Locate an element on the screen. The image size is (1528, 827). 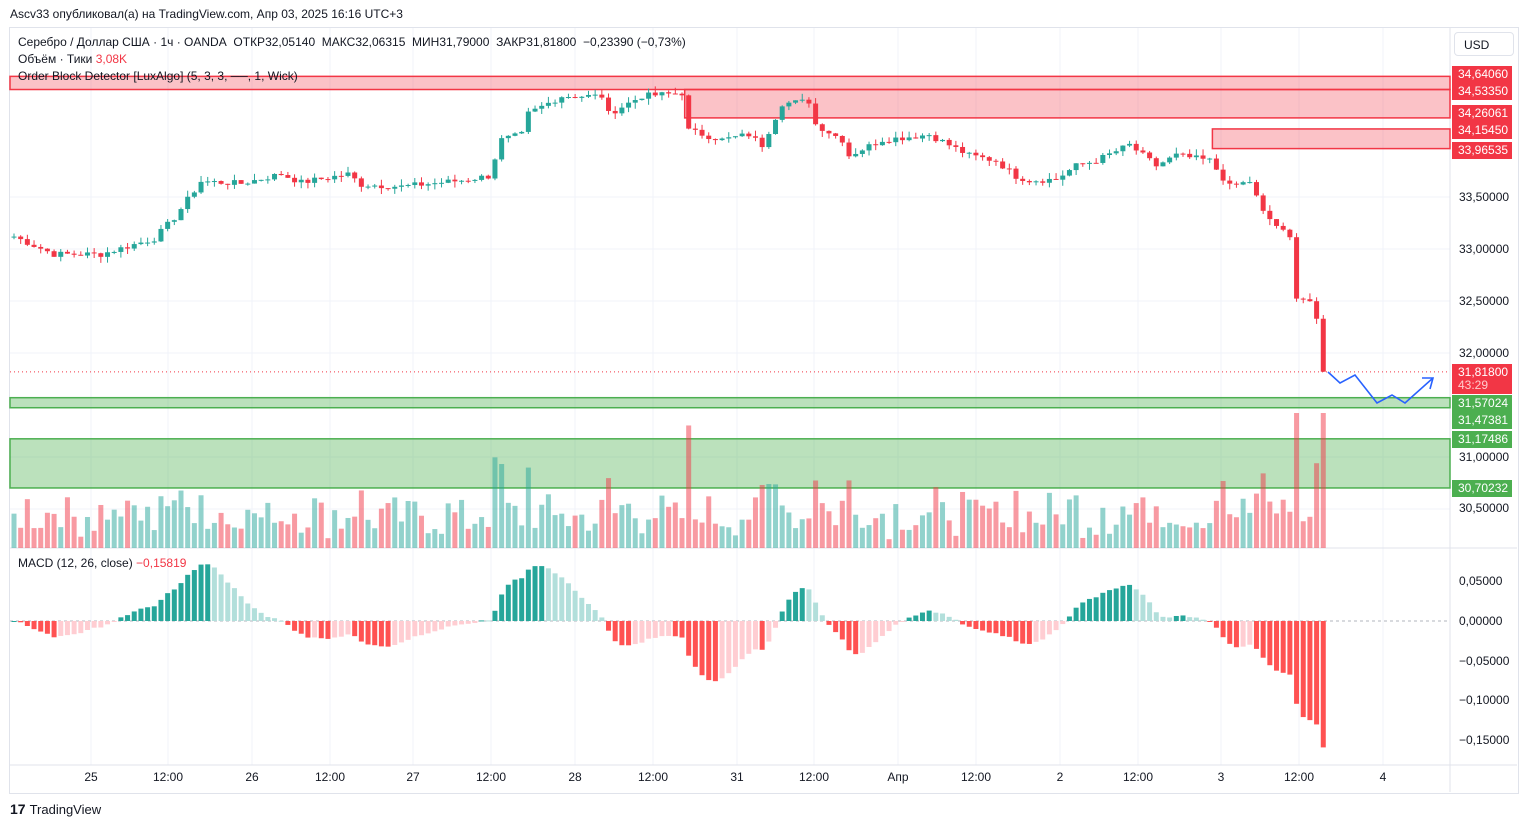
time-tick: 12:00 is located at coordinates (1138, 777).